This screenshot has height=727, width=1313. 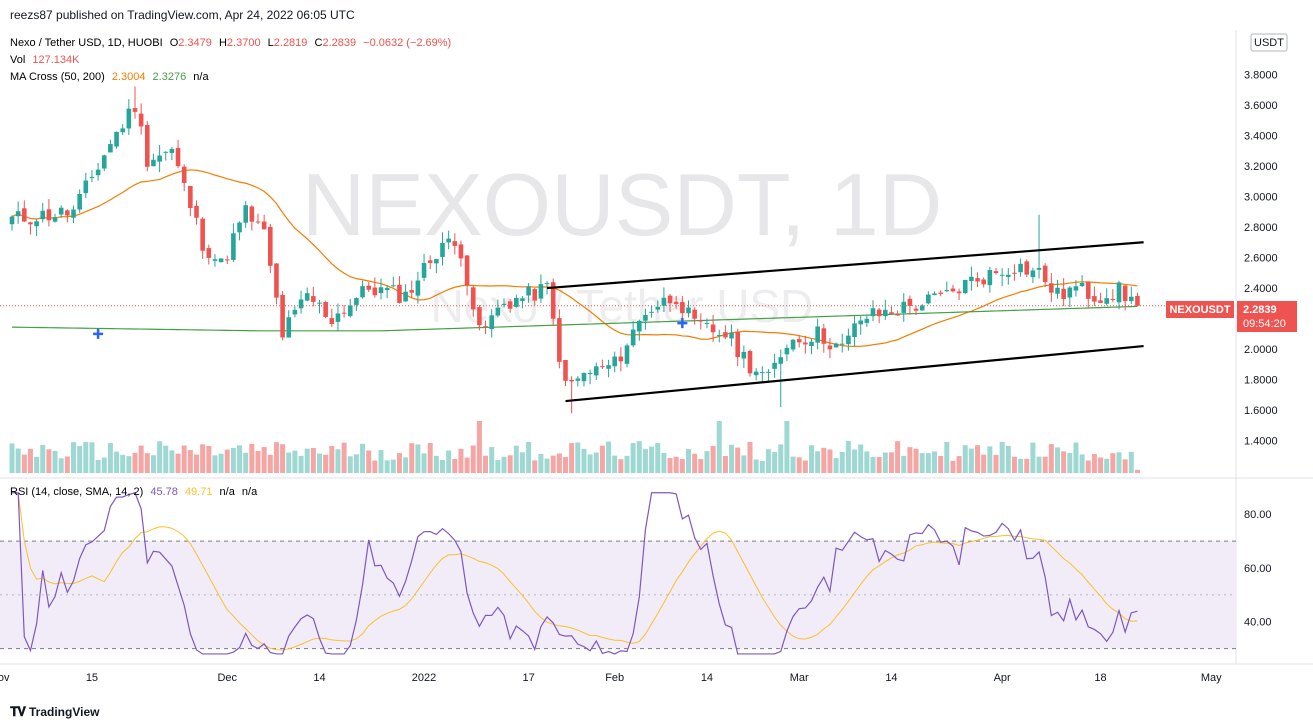 I want to click on rsi-axis: 80.00 60.00 40.00, so click(x=1258, y=568).